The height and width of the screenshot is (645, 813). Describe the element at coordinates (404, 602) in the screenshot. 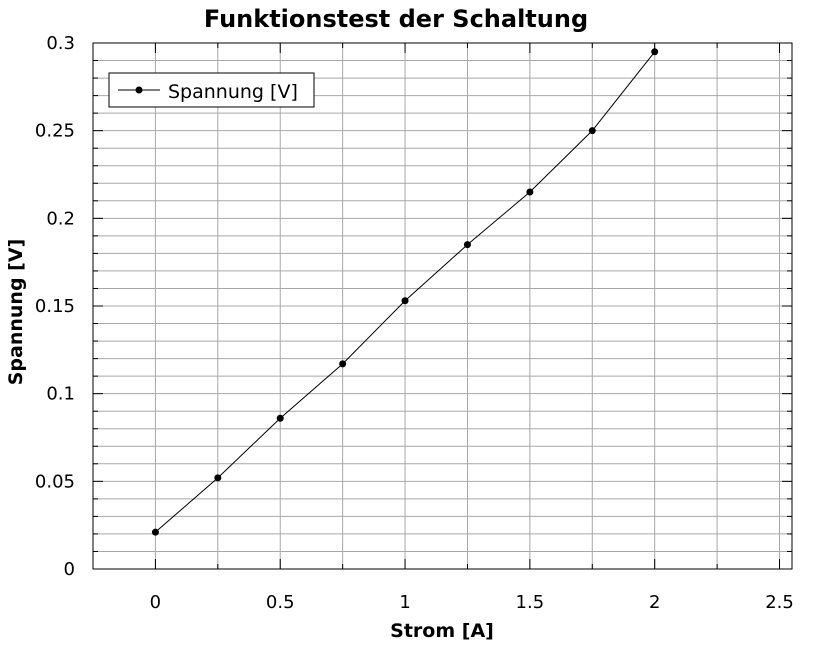

I see `x-tick-label: 1` at that location.